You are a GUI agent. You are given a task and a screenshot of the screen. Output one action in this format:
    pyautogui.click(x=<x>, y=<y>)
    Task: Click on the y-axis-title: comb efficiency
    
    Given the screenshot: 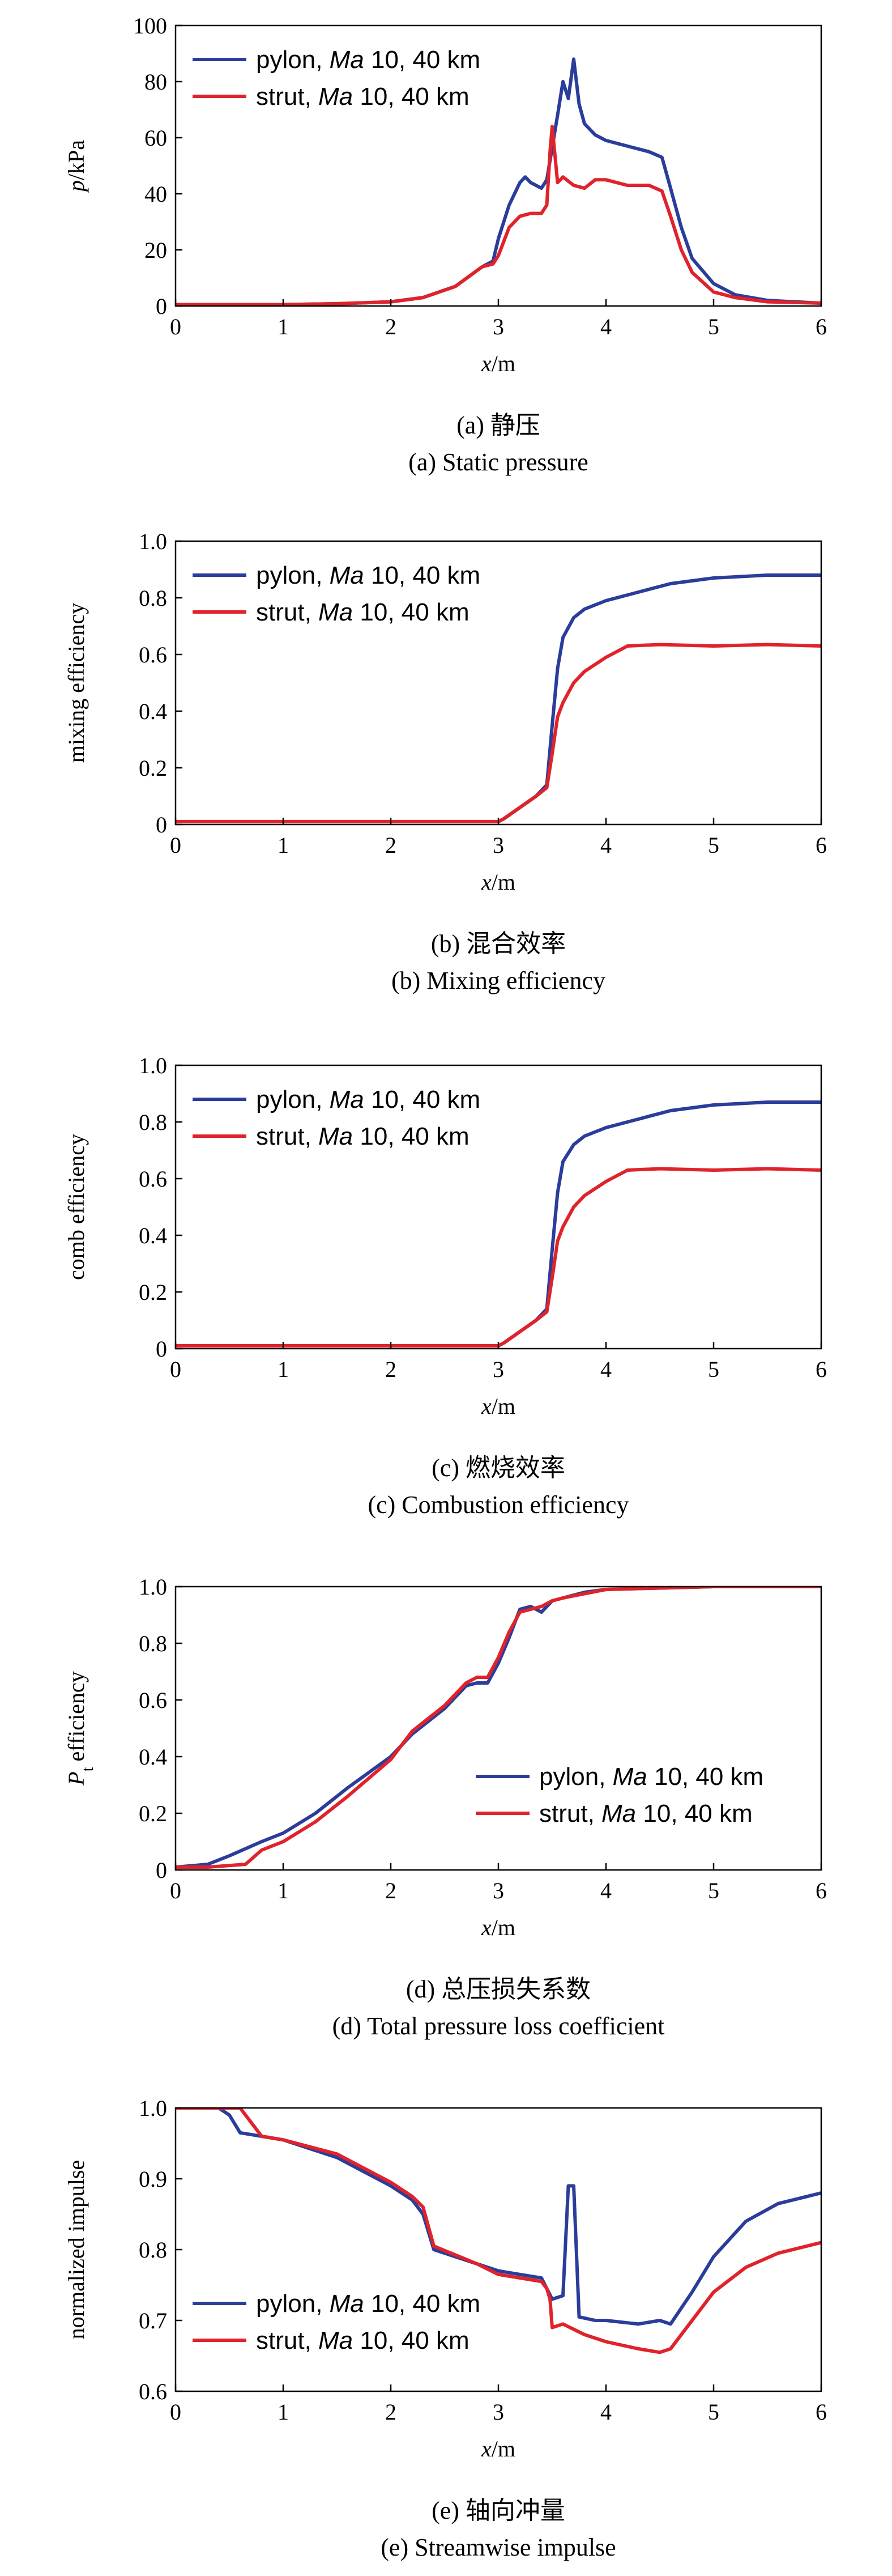 What is the action you would take?
    pyautogui.click(x=76, y=1207)
    